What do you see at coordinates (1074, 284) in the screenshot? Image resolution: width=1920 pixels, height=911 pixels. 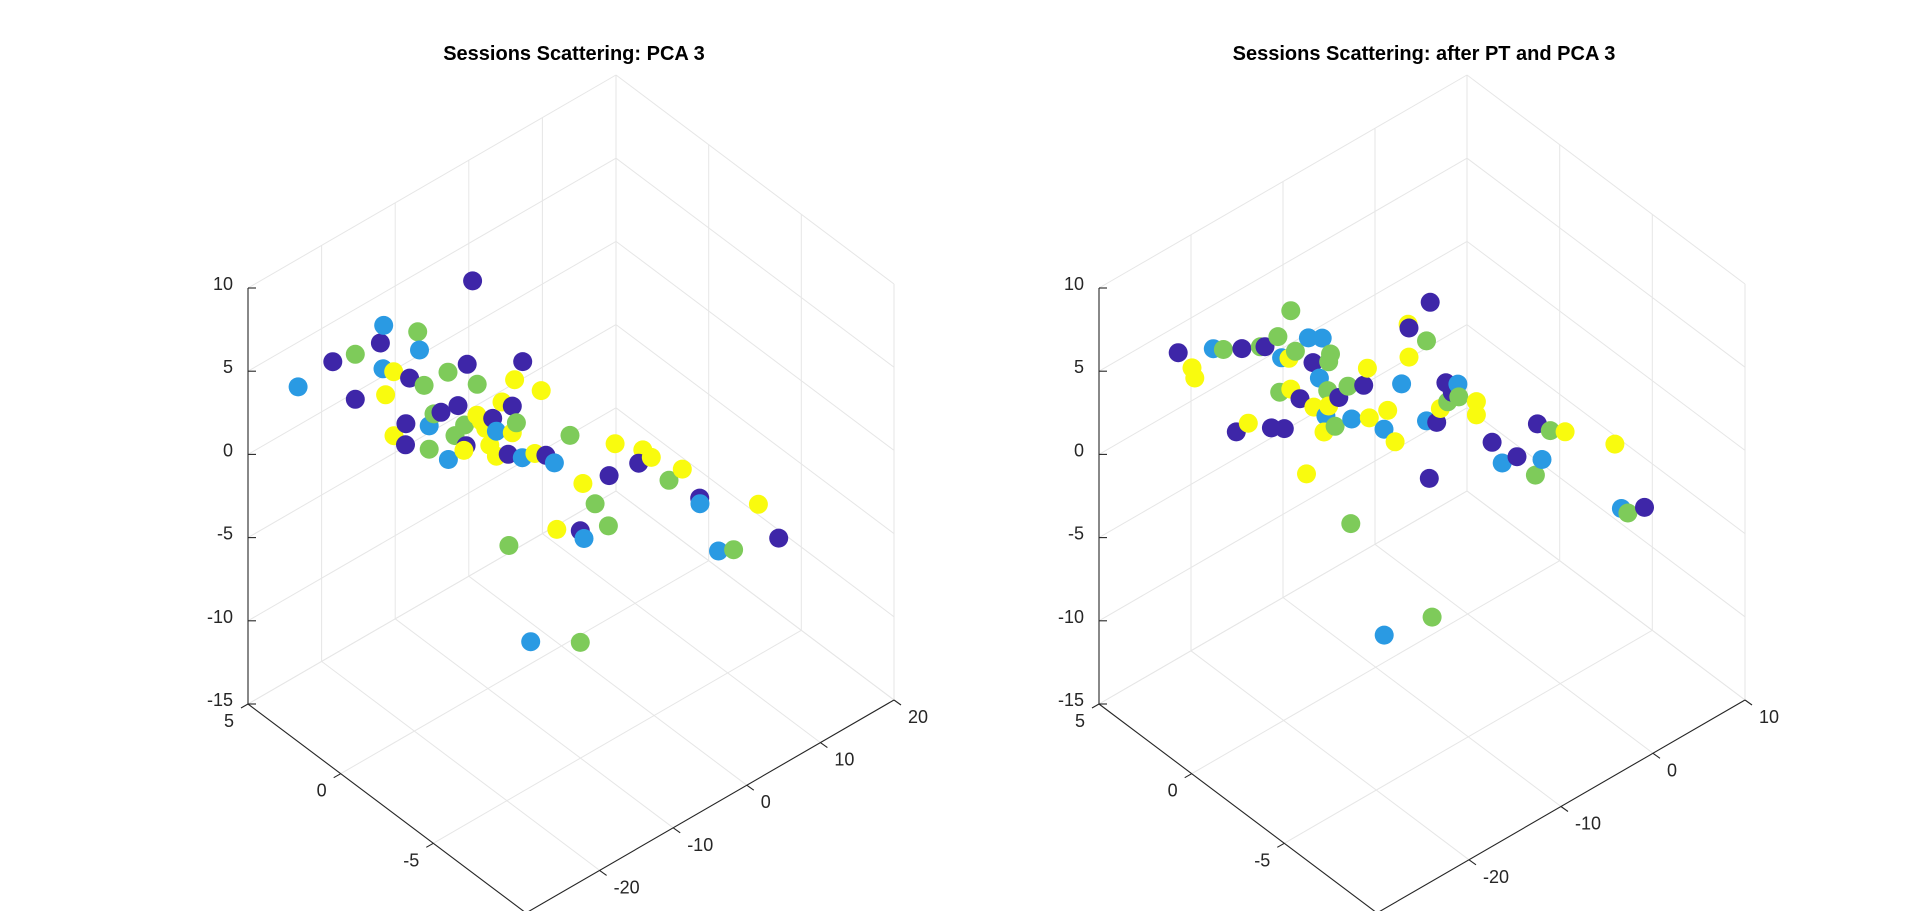 I see `z-tick-label: 10` at bounding box center [1074, 284].